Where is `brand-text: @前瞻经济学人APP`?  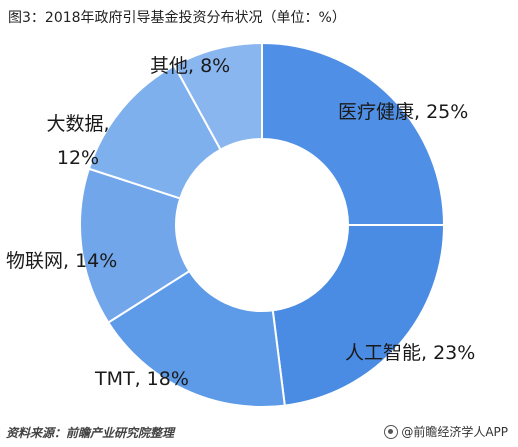
brand-text: @前瞻经济学人APP is located at coordinates (454, 432).